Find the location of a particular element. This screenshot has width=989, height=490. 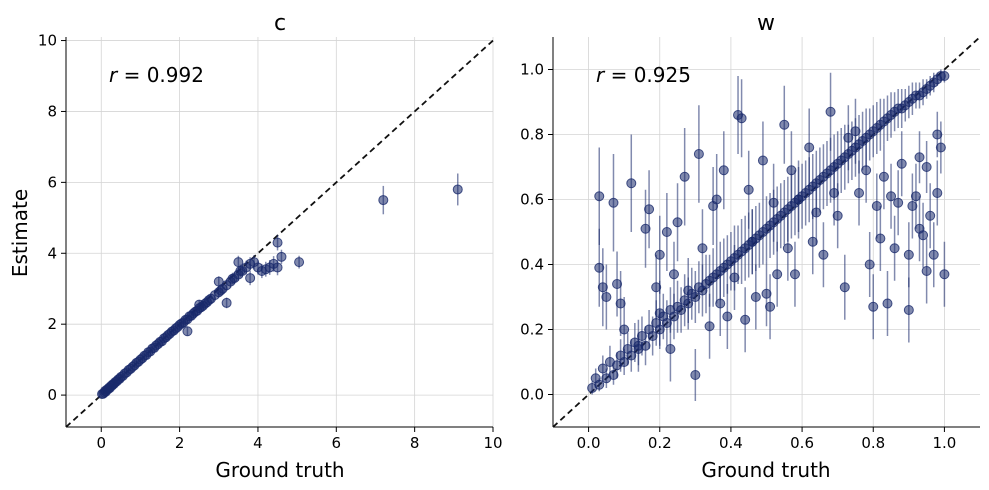

x-tick-label-c: 10 is located at coordinates (492, 443).